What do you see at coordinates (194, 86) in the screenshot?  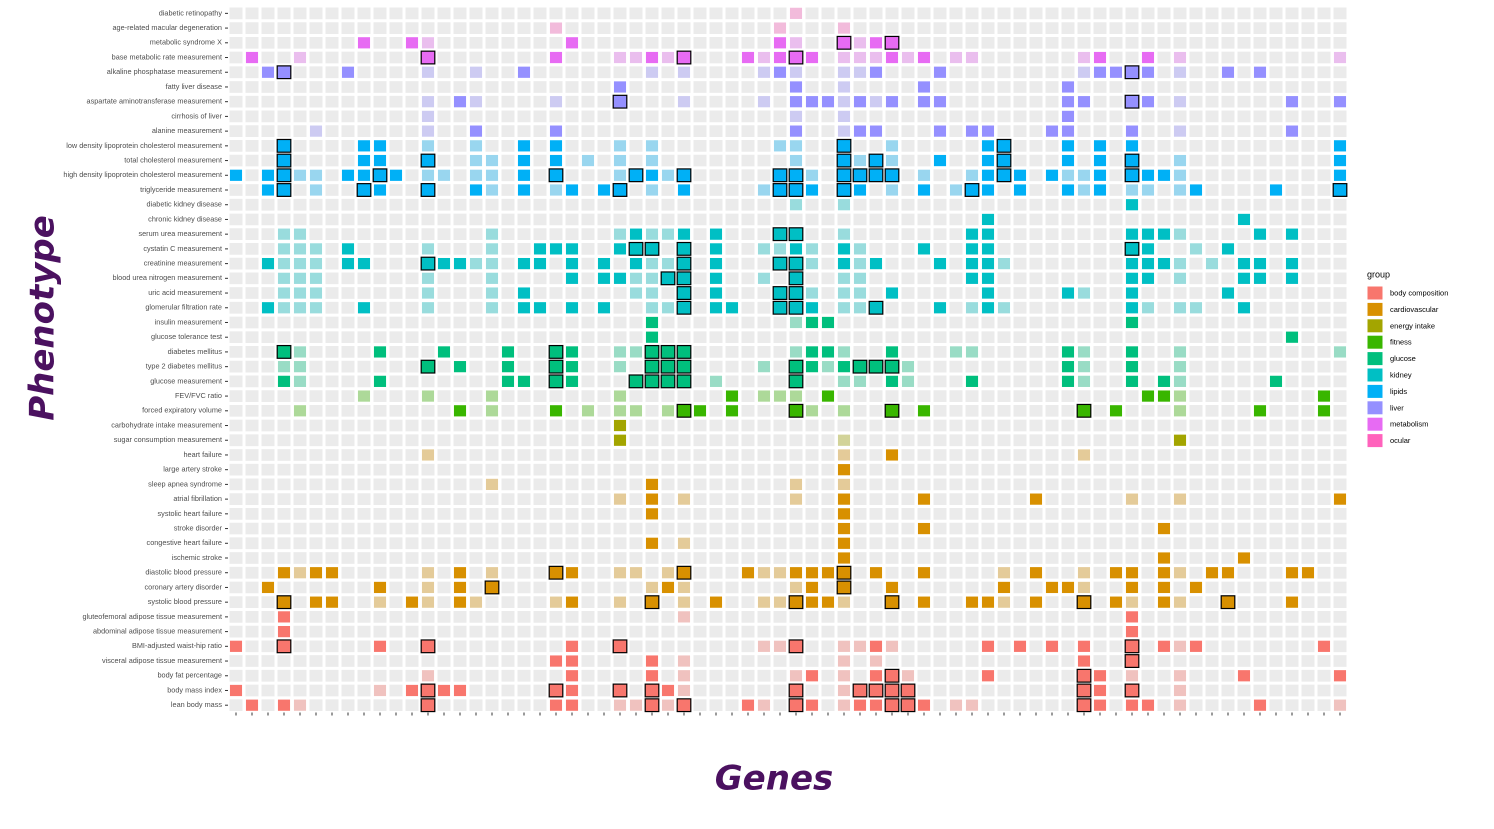 I see `y-tick-label: fatty liver disease` at bounding box center [194, 86].